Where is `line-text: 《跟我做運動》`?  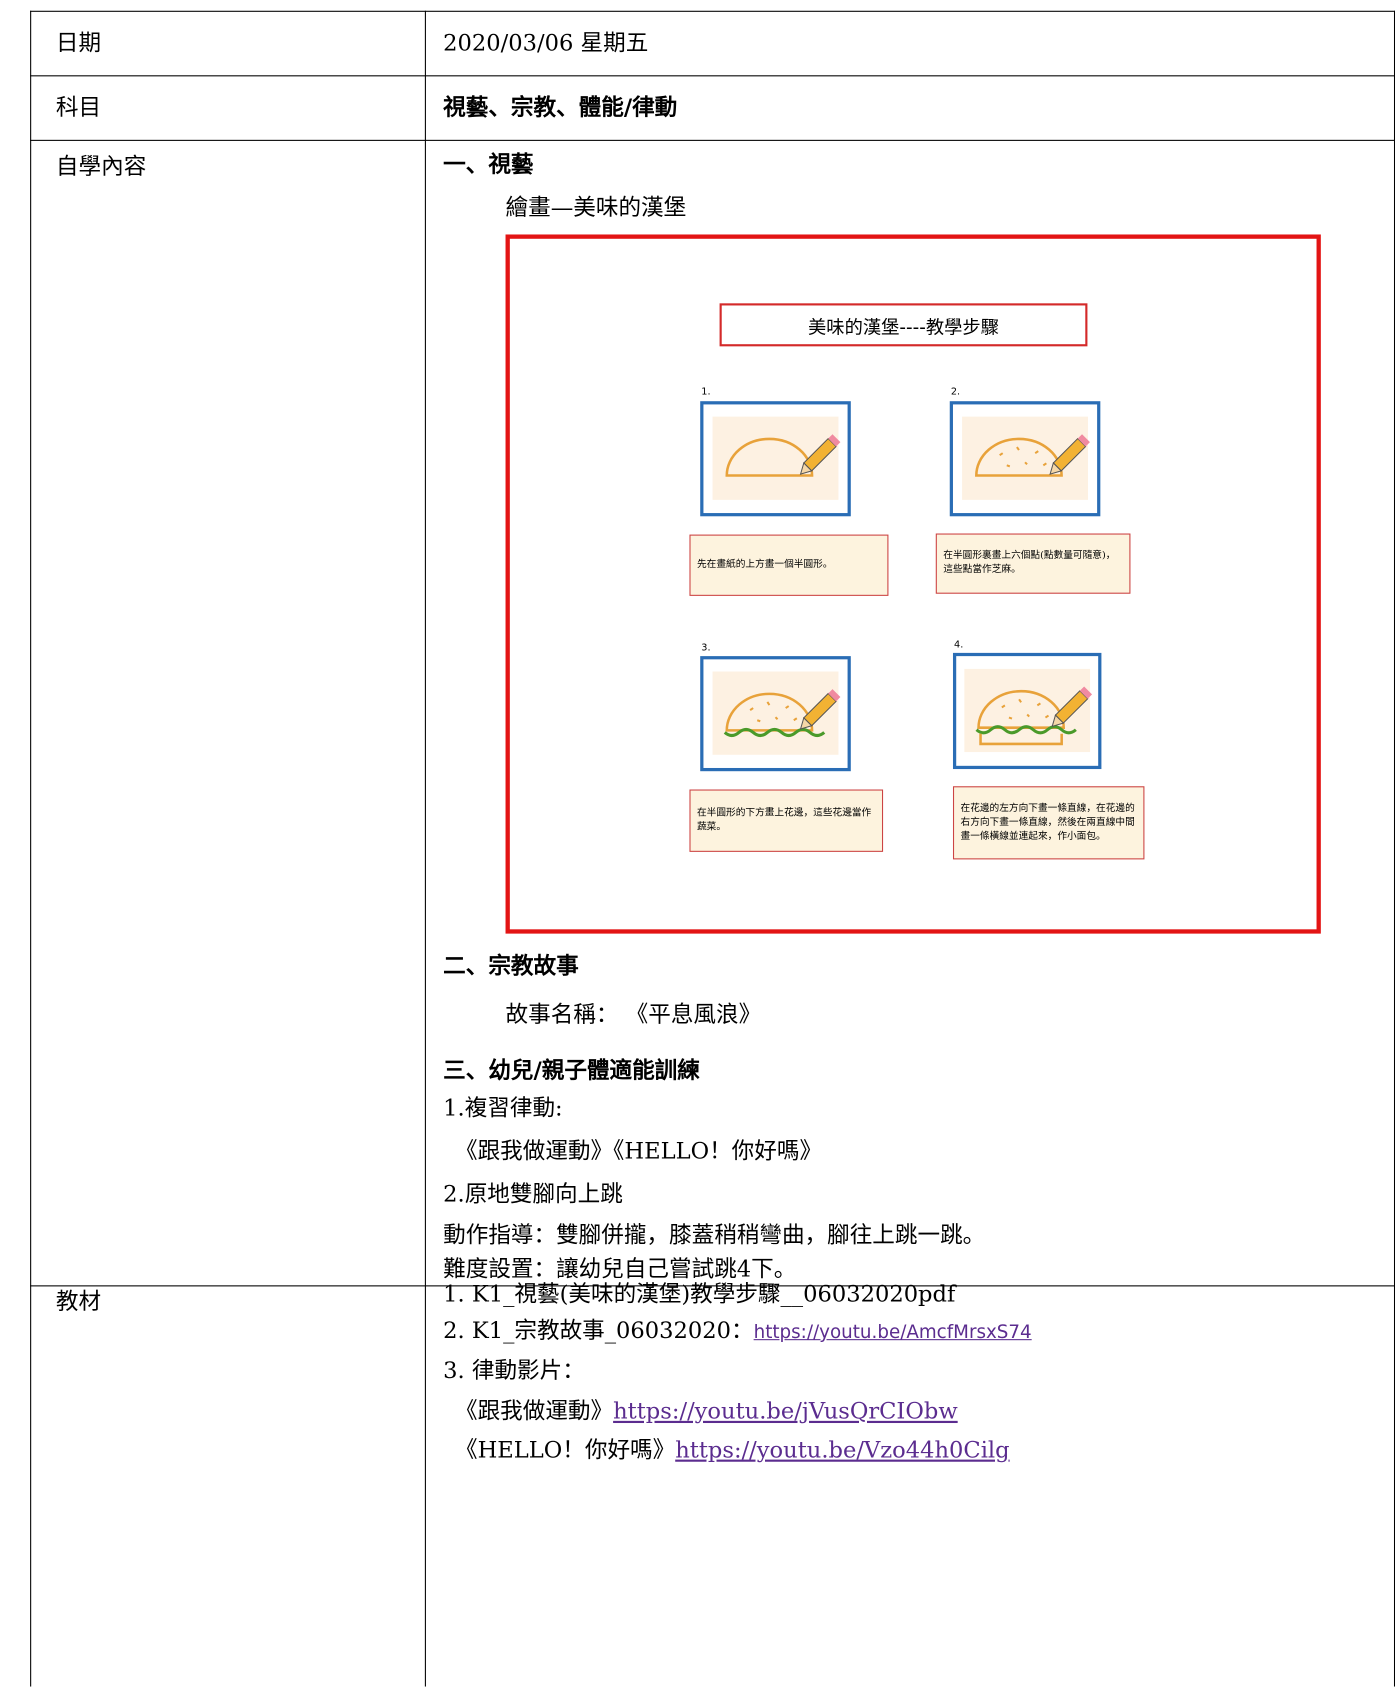
line-text: 《跟我做運動》 is located at coordinates (534, 1411).